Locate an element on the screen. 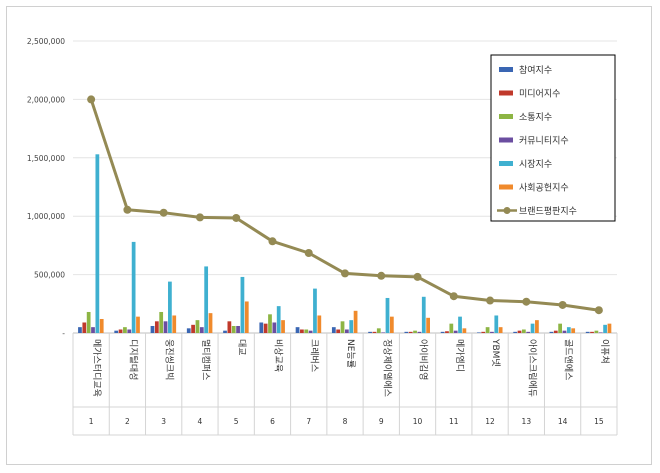  rank-label: 10 is located at coordinates (418, 421).